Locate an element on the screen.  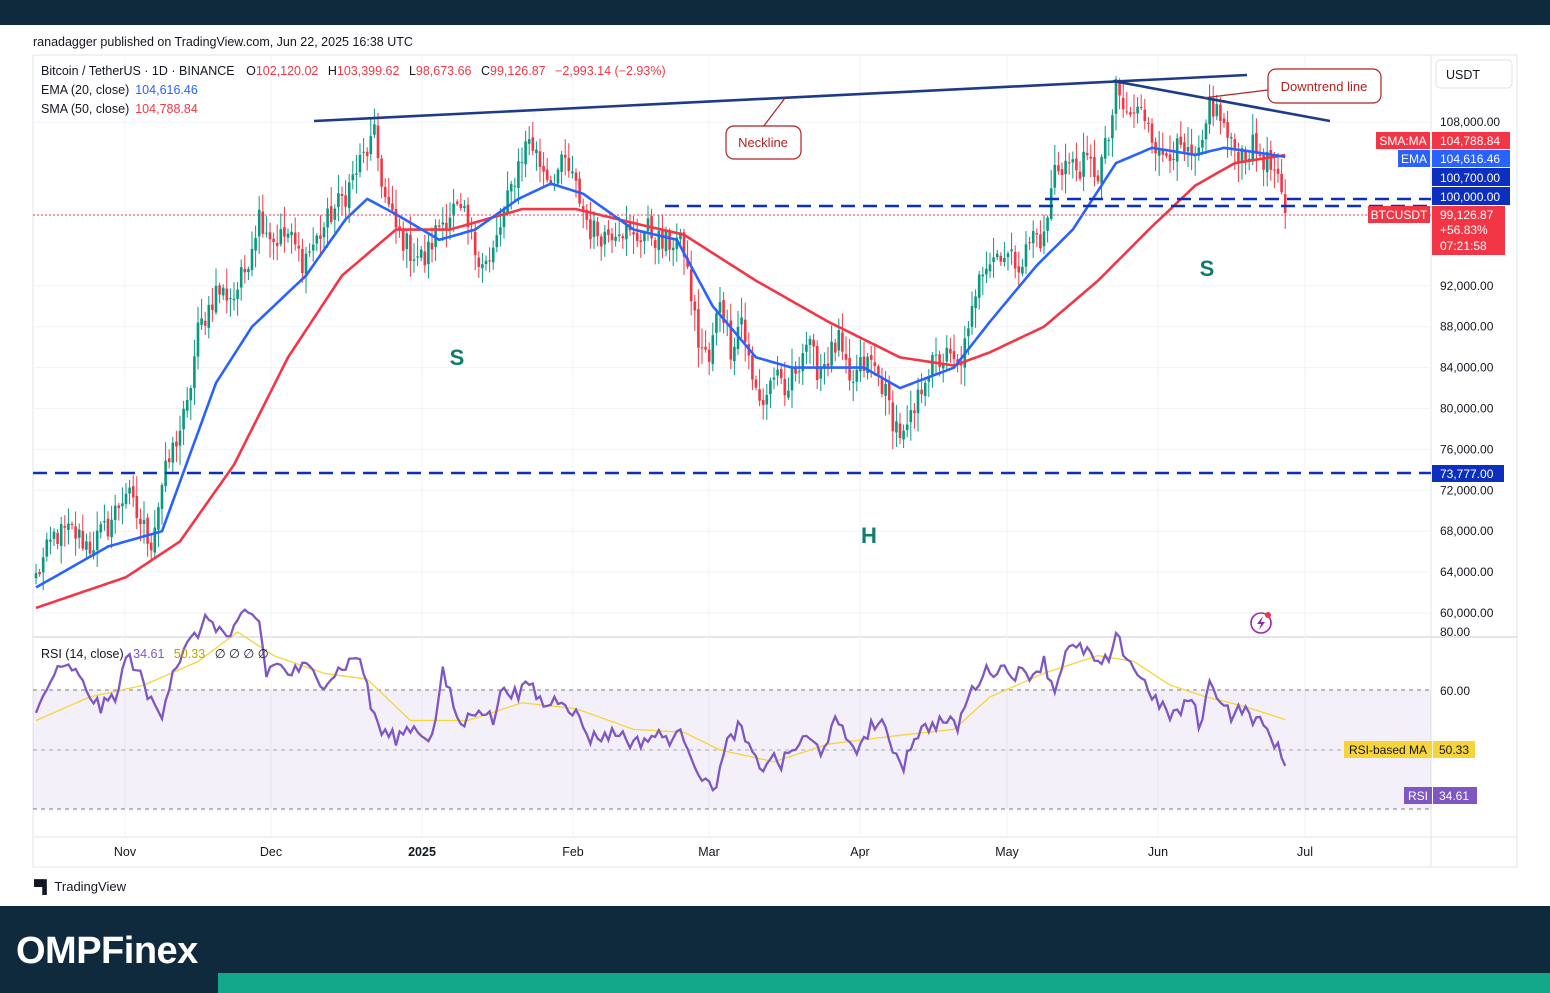
price-tick-label: 76,000.00 is located at coordinates (1467, 449).